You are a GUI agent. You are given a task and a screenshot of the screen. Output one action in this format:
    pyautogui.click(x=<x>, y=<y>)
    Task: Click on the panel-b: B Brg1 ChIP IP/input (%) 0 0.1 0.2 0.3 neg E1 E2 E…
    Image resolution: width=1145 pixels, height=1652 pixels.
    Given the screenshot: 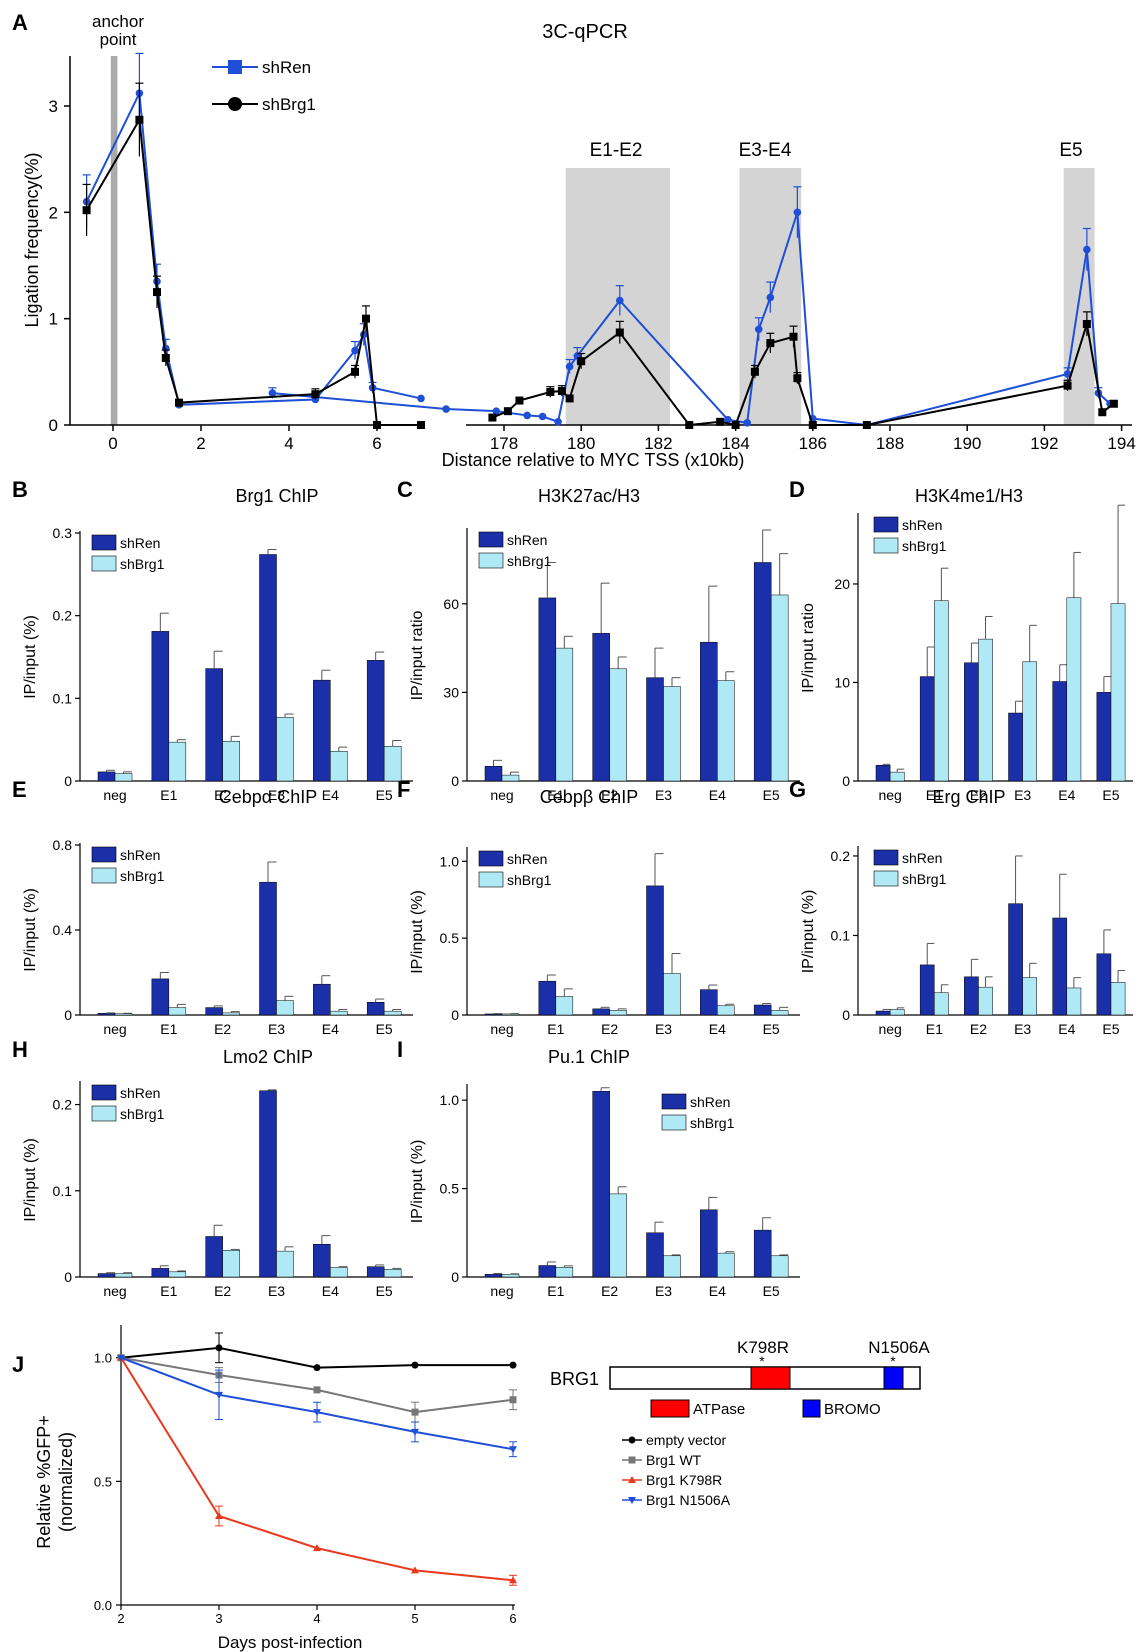 What is the action you would take?
    pyautogui.click(x=212, y=640)
    